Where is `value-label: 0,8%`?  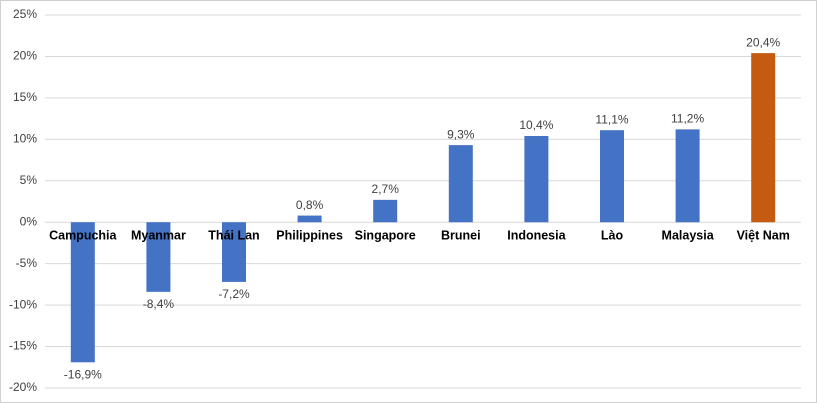
value-label: 0,8% is located at coordinates (310, 205).